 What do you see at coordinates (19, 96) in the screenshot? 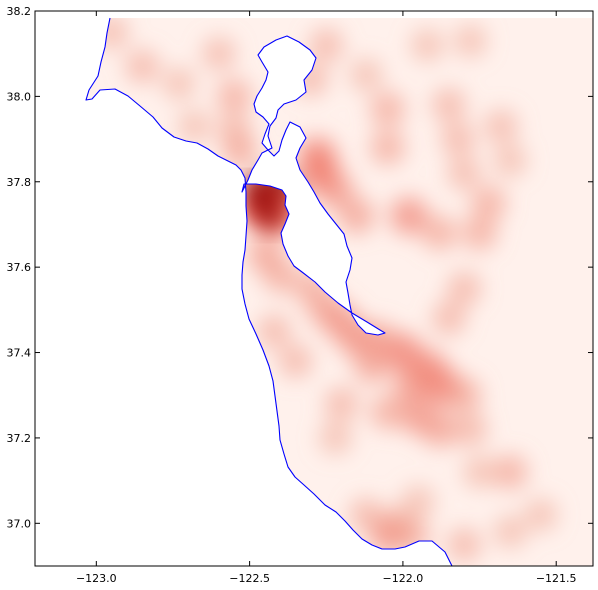
I see `y-tick-label: 38.0` at bounding box center [19, 96].